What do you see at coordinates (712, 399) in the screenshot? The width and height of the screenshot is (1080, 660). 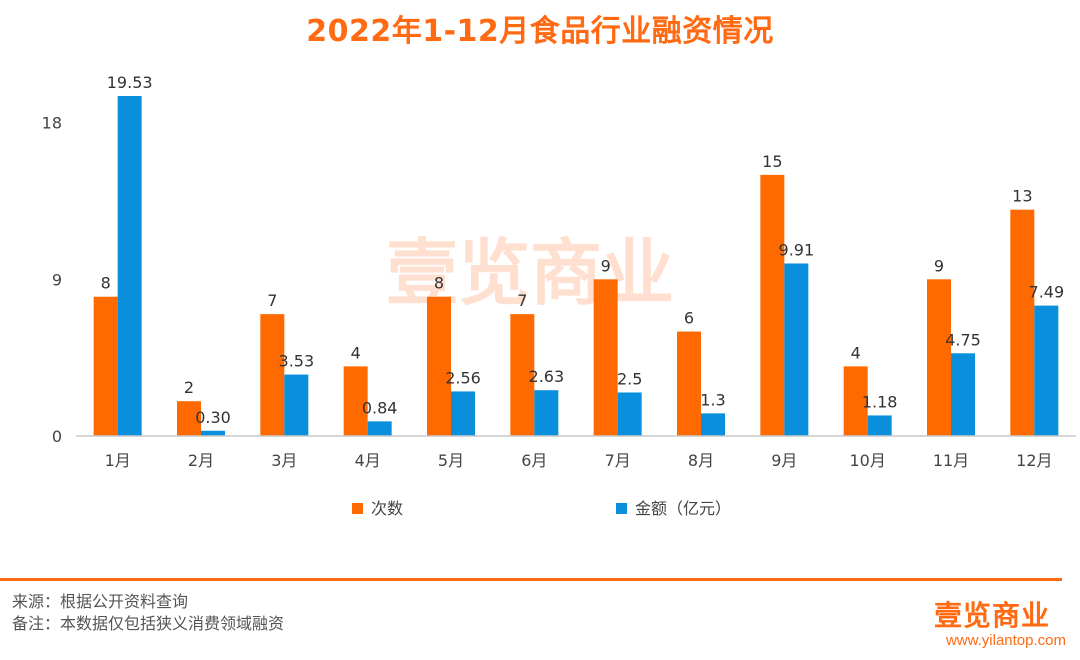 I see `data-label-amount: 1.3` at bounding box center [712, 399].